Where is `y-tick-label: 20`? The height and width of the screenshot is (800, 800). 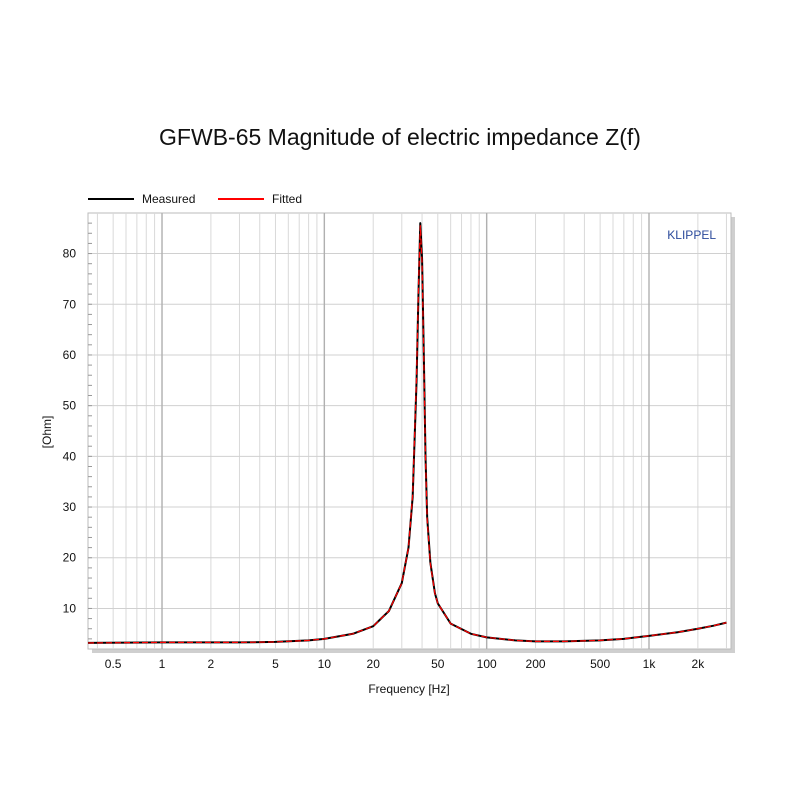 y-tick-label: 20 is located at coordinates (70, 558).